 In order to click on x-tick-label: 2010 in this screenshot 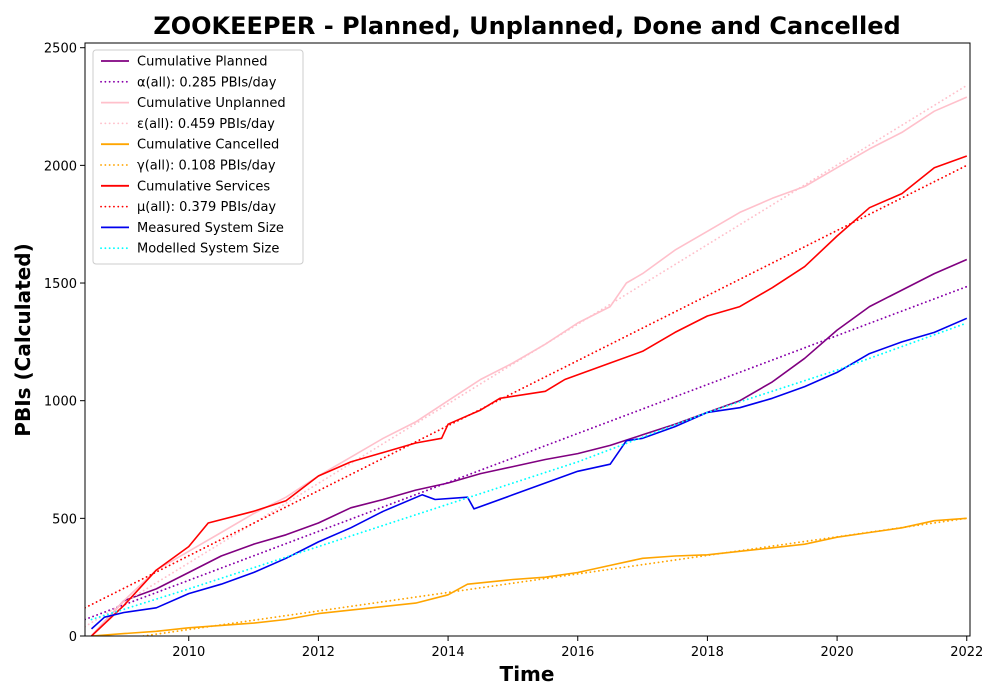, I will do `click(188, 652)`.